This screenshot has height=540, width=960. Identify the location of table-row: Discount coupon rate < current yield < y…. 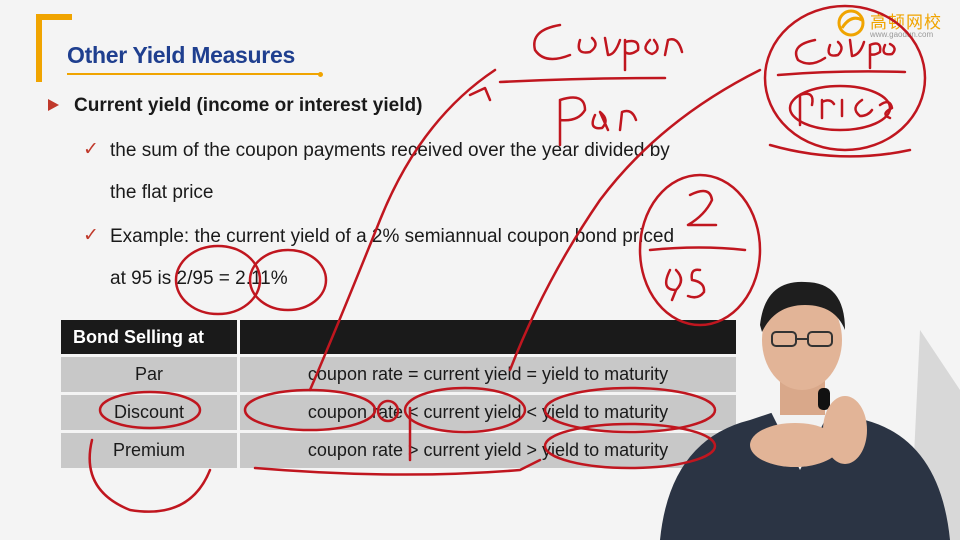
(398, 412).